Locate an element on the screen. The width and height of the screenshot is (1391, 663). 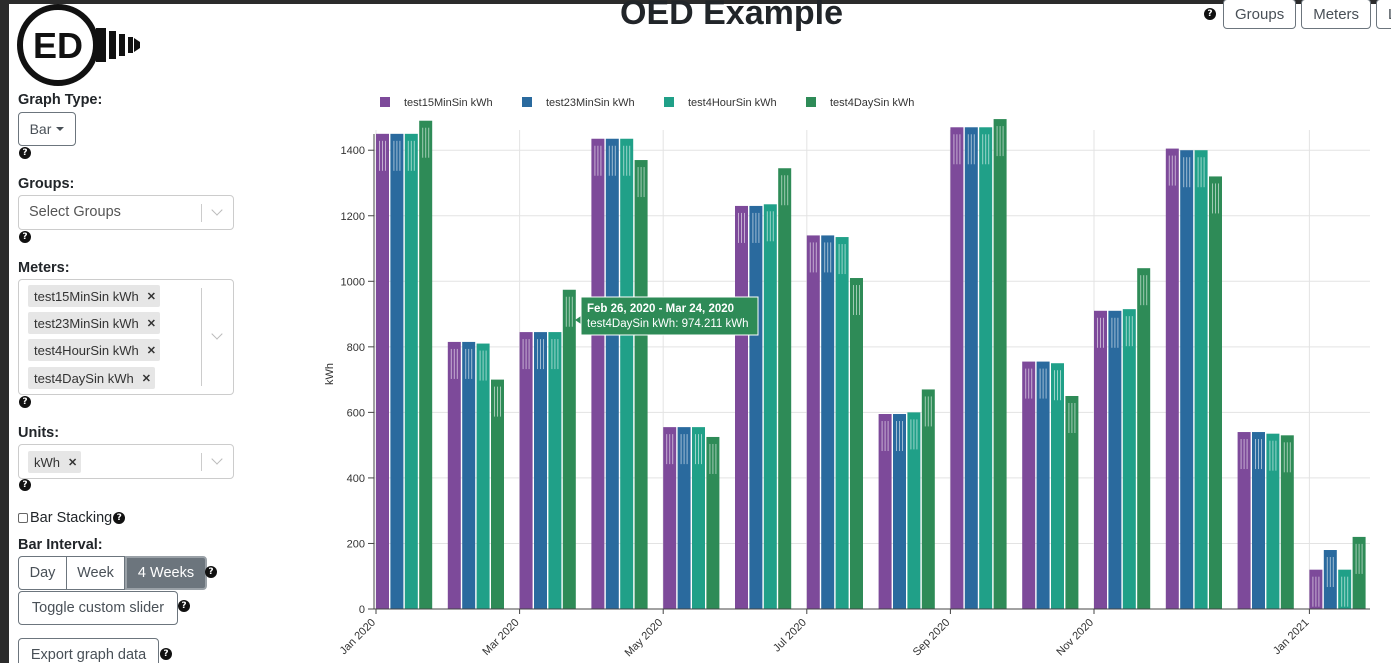
nav-more-button: L is located at coordinates (1383, 14).